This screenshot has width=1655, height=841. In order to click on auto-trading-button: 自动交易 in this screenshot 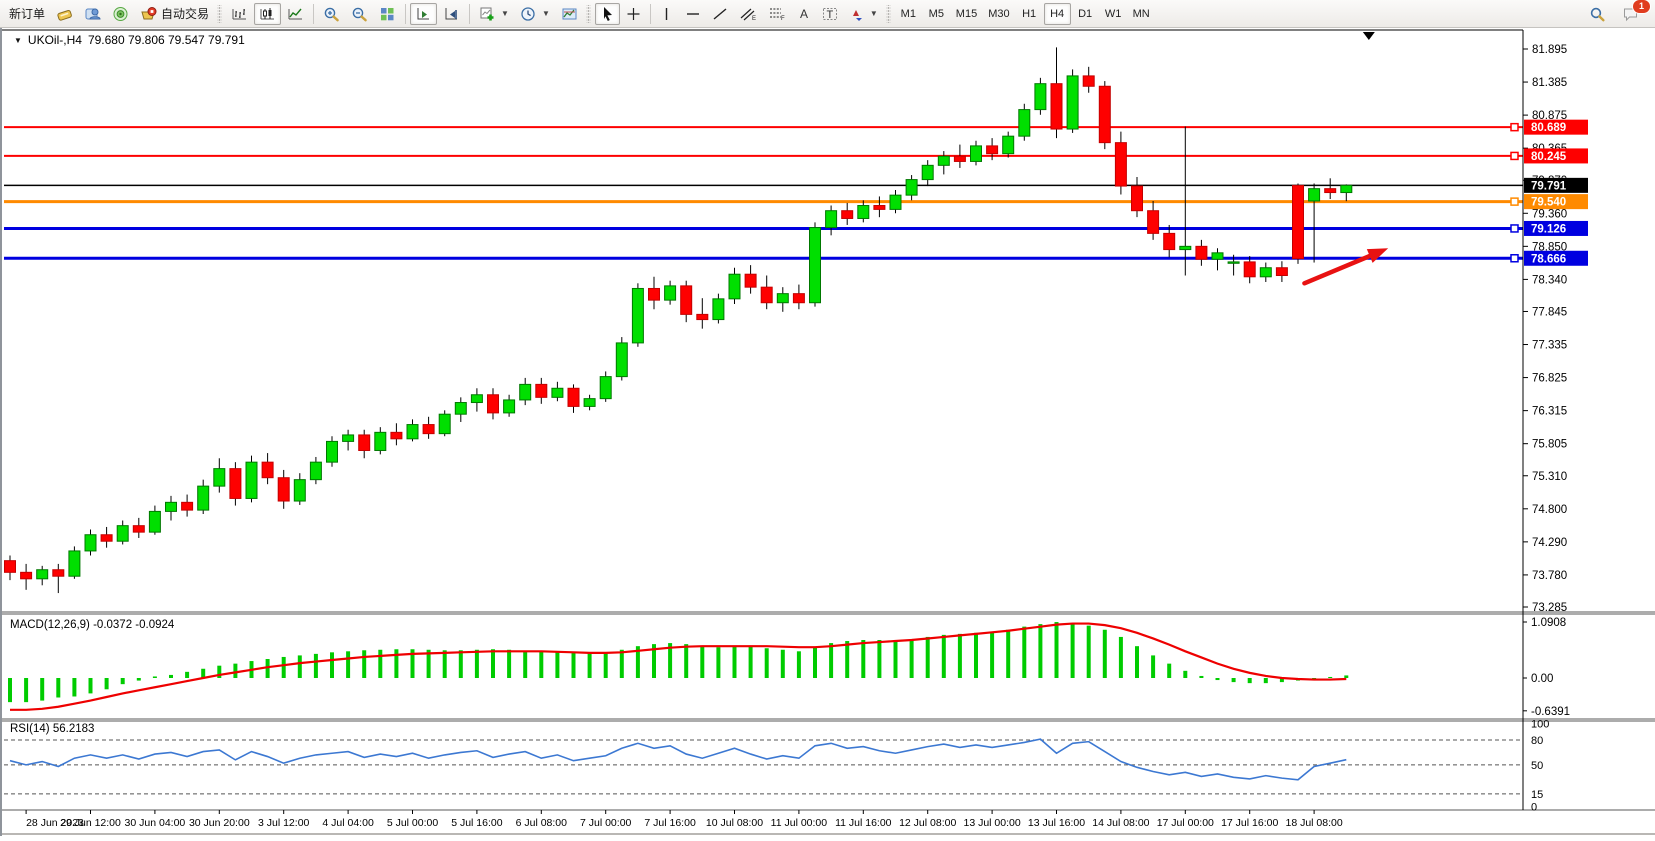, I will do `click(174, 14)`.